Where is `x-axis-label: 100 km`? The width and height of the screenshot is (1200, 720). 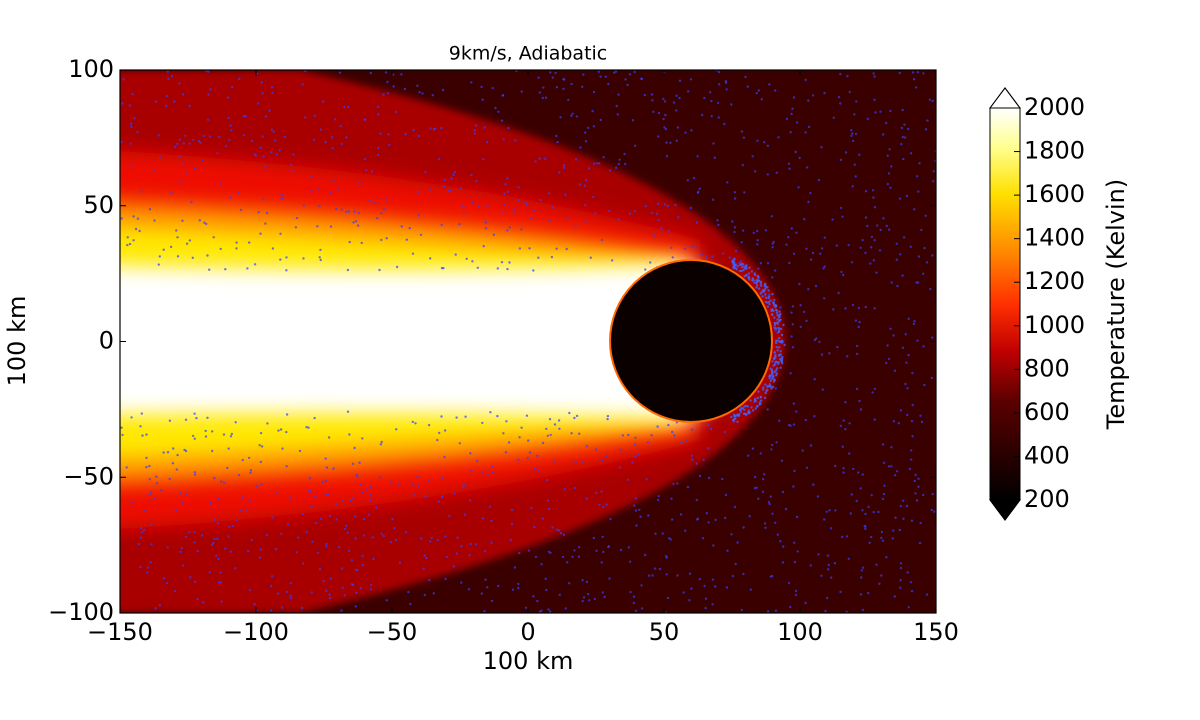 x-axis-label: 100 km is located at coordinates (528, 661).